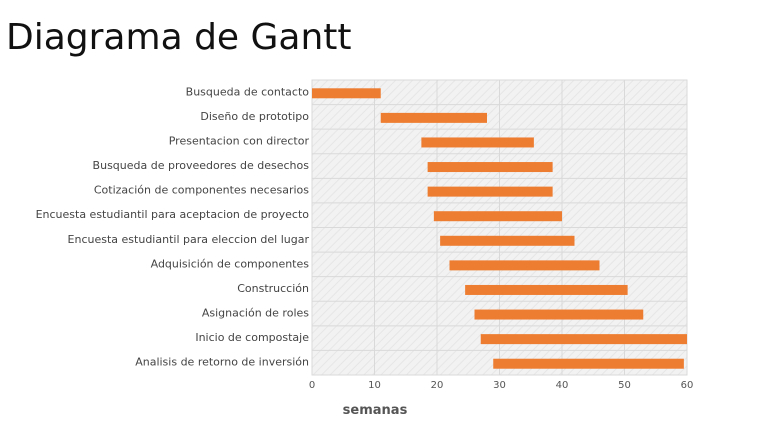 This screenshot has height=433, width=768. What do you see at coordinates (374, 385) in the screenshot?
I see `x-tick-label: 10` at bounding box center [374, 385].